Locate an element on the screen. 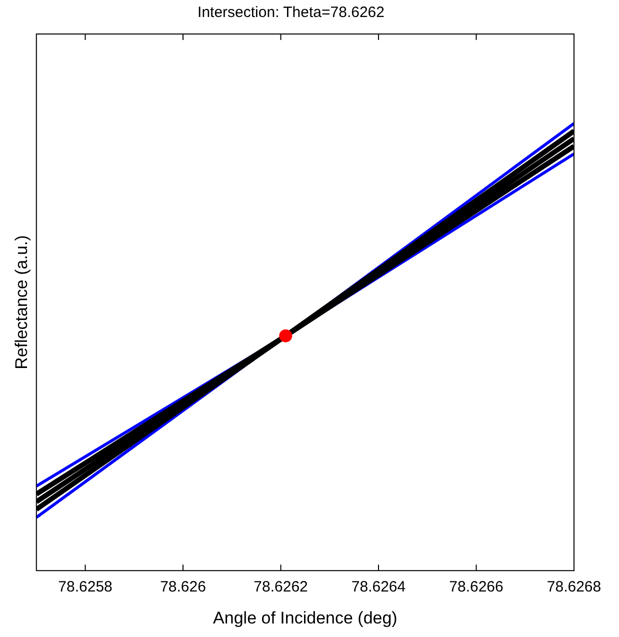  x-tick-label: 78.6268 is located at coordinates (574, 587).